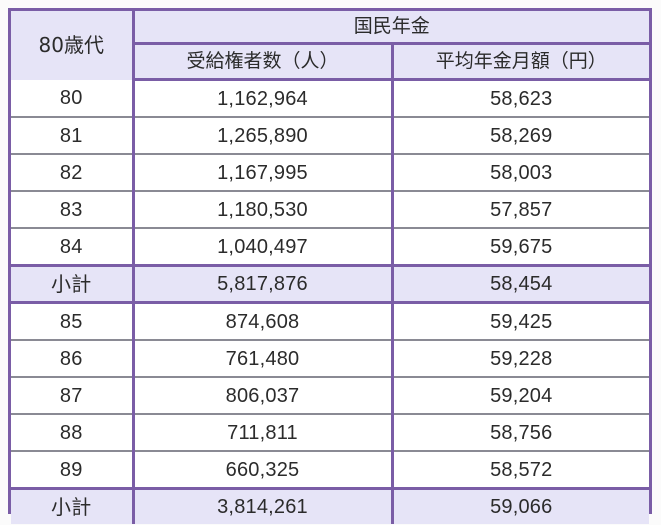  I want to click on table-row: 81 1,265,890 58,269, so click(330, 136).